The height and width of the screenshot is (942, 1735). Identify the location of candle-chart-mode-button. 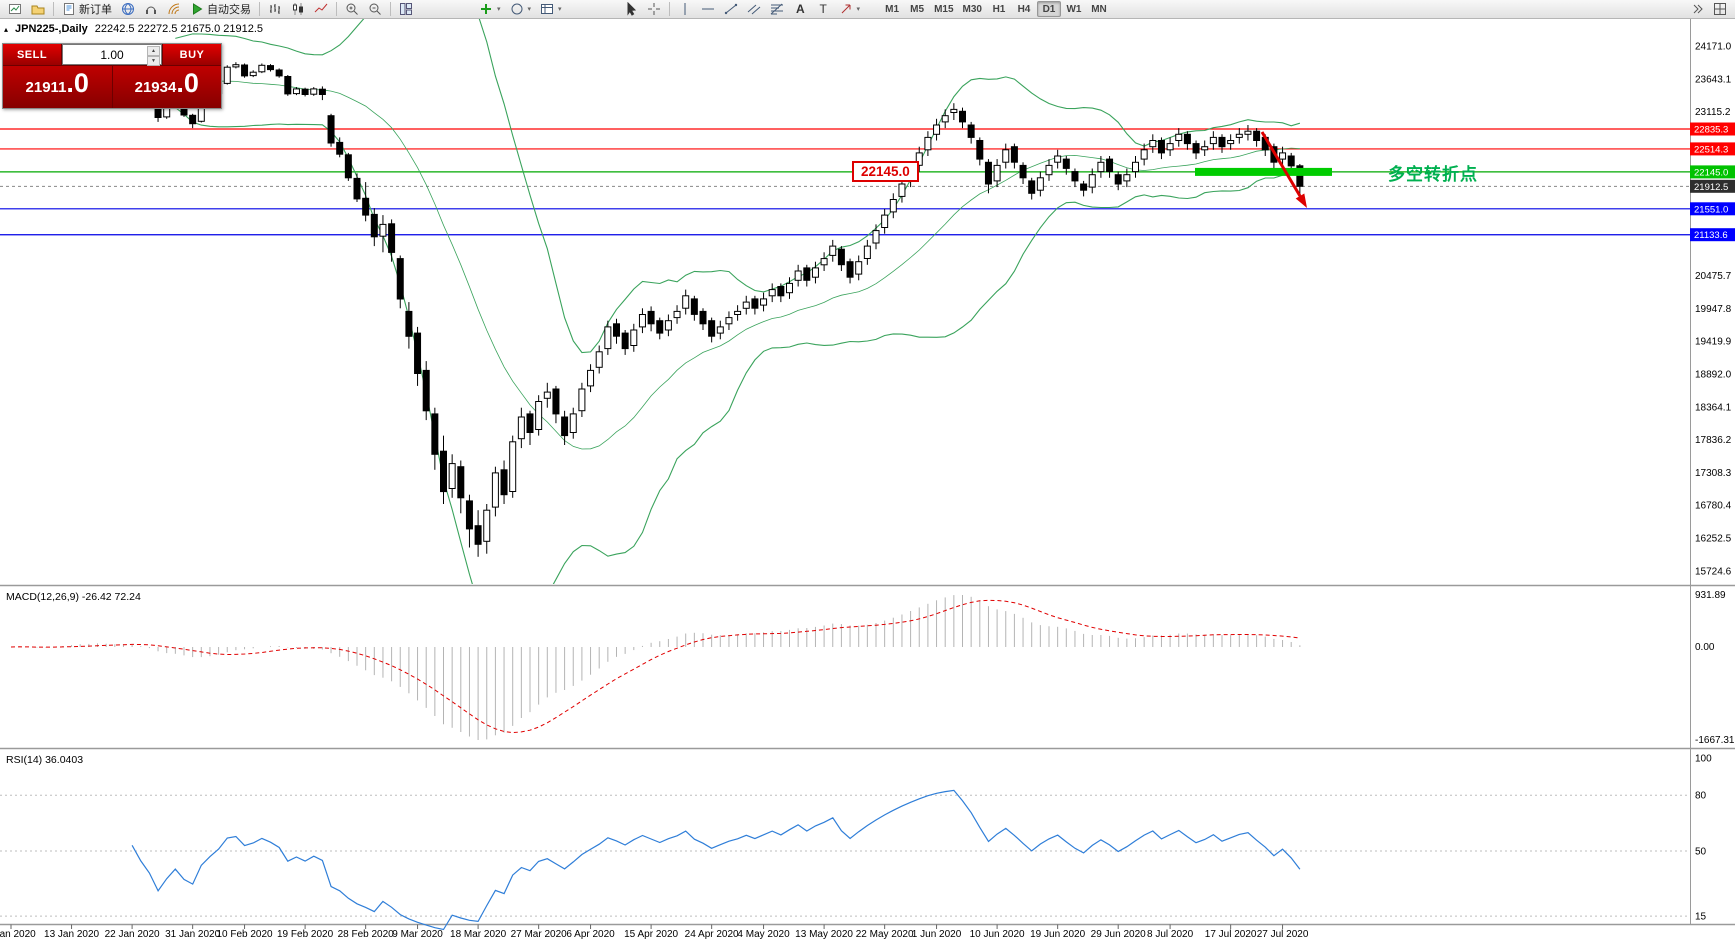
(298, 9).